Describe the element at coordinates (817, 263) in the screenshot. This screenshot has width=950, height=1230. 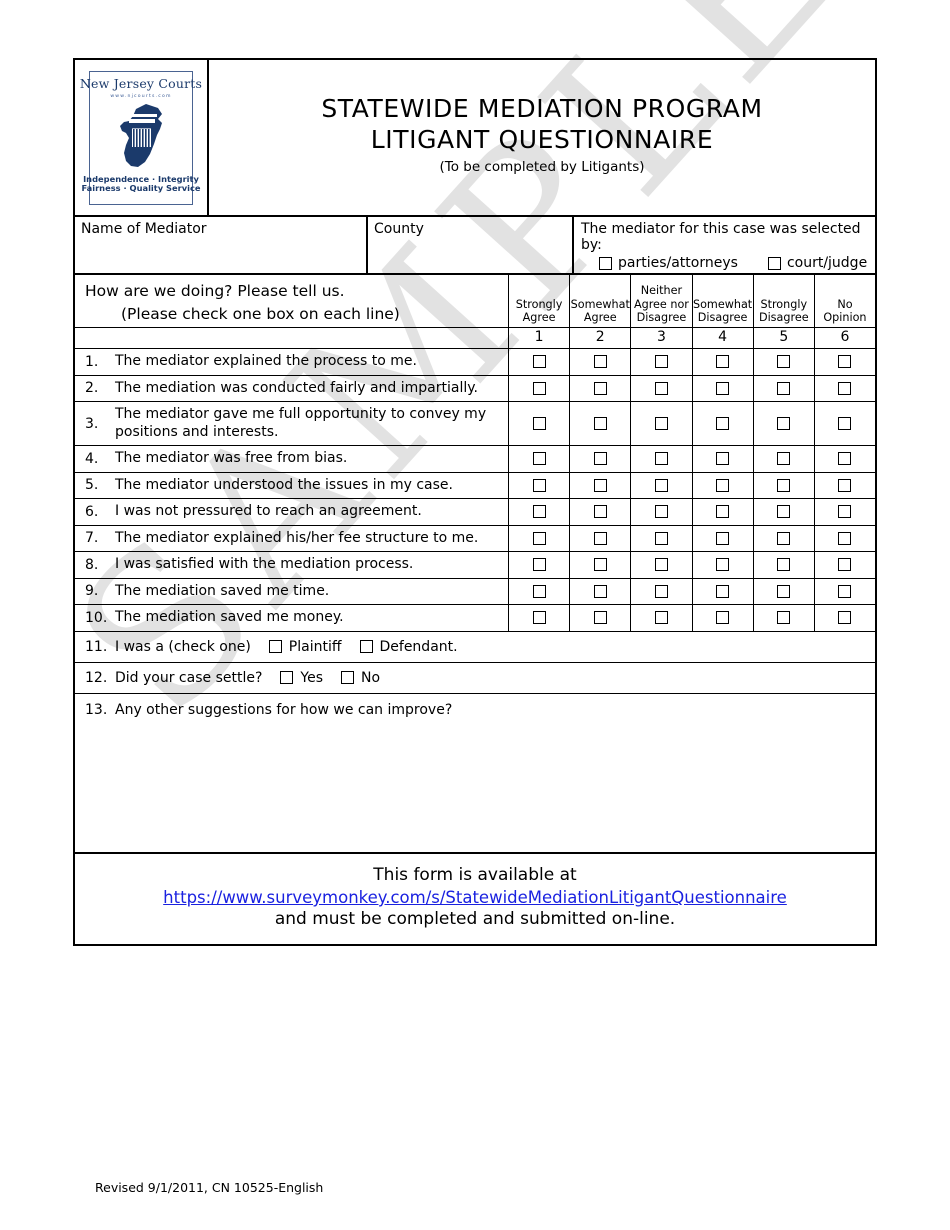
I see `selected-by-option-court: court/judge` at that location.